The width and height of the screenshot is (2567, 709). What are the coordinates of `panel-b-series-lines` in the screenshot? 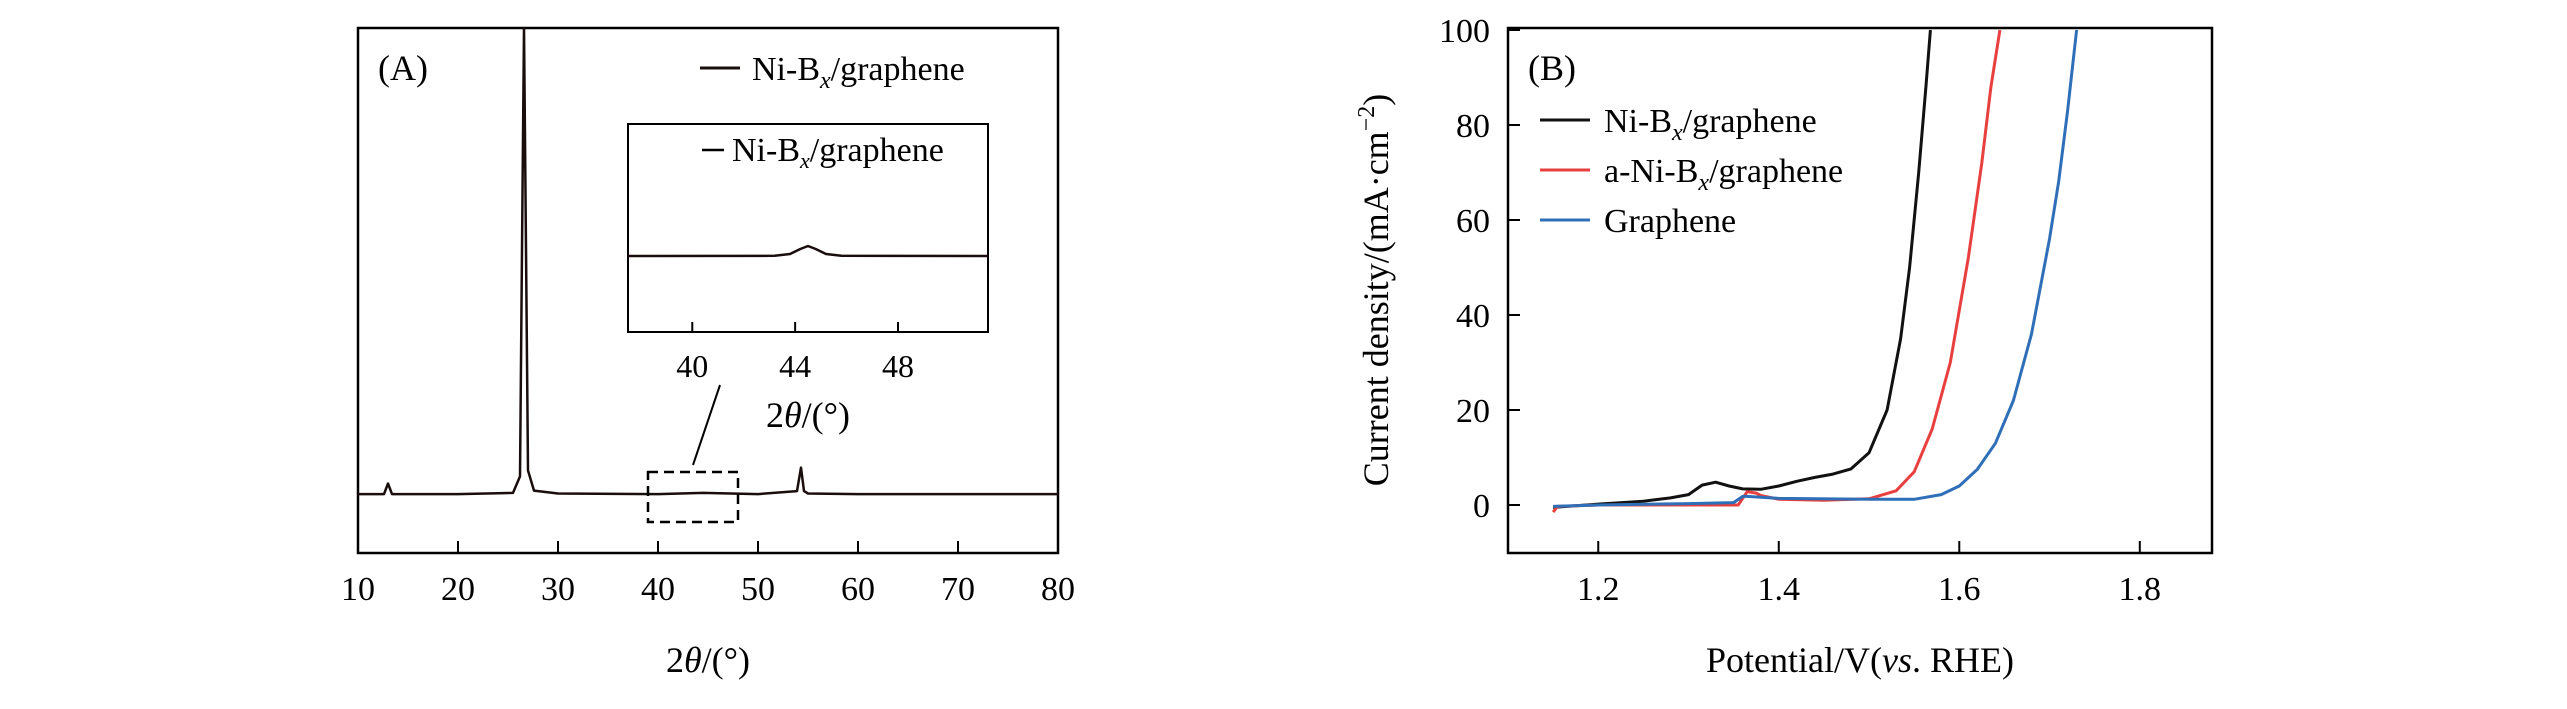 It's located at (1815, 271).